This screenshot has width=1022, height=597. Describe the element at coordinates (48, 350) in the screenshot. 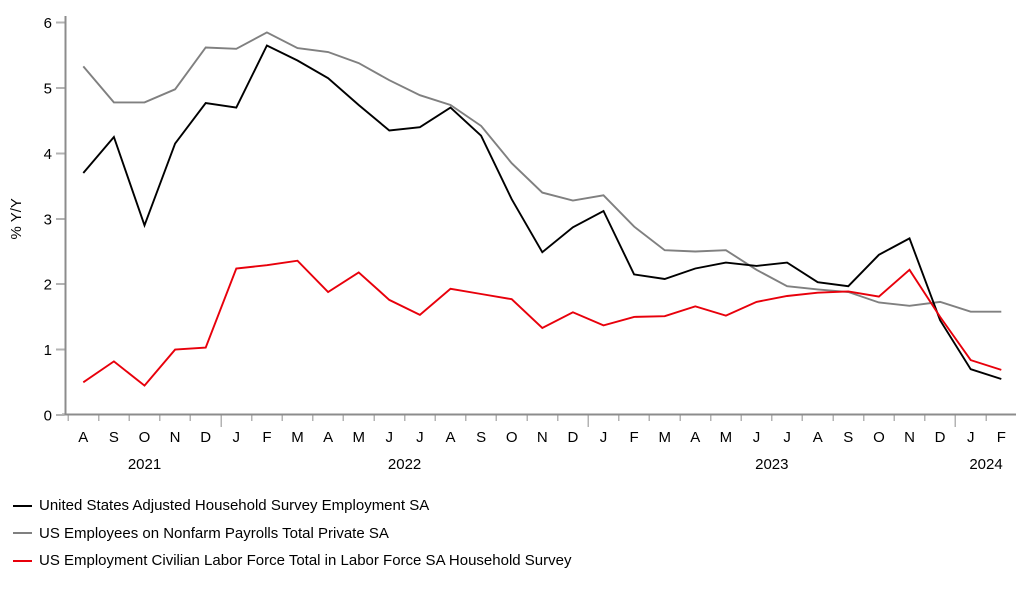

I see `y-tick-label: 1` at that location.